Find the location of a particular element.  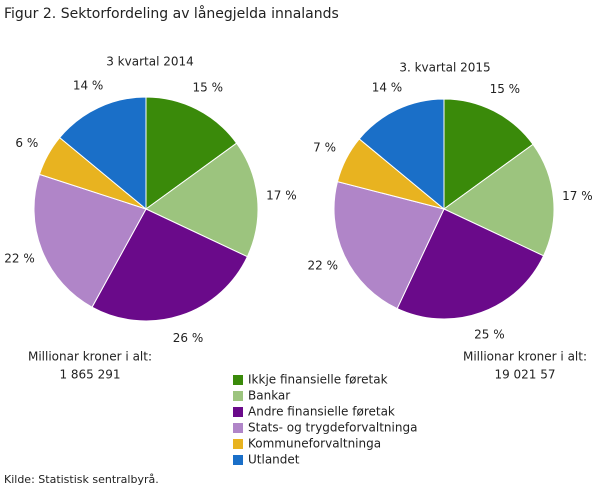

legend-label: Bankar is located at coordinates (269, 396).